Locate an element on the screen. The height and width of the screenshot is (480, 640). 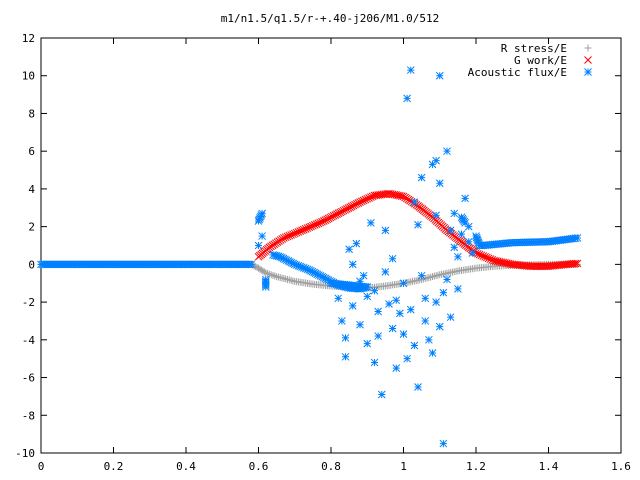
legend-label: R stress/E is located at coordinates (534, 48).